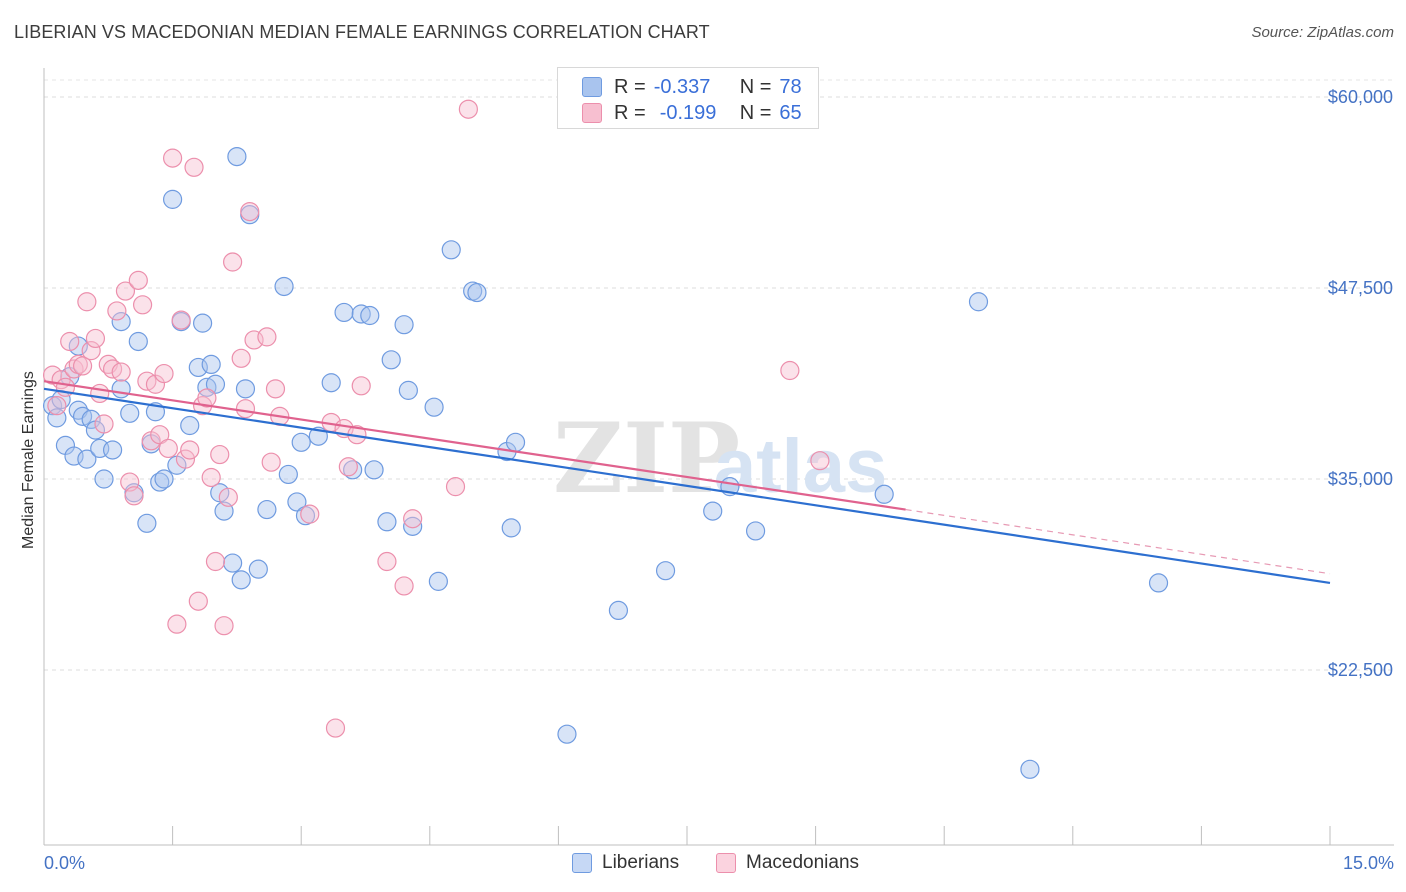 The height and width of the screenshot is (892, 1406). What do you see at coordinates (1322, 32) in the screenshot?
I see `source-note: Source: ZipAtlas.com` at bounding box center [1322, 32].